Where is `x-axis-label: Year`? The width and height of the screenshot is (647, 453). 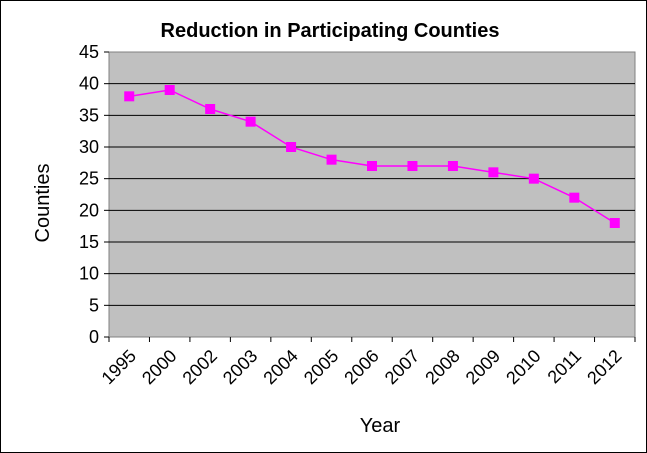 x-axis-label: Year is located at coordinates (380, 426).